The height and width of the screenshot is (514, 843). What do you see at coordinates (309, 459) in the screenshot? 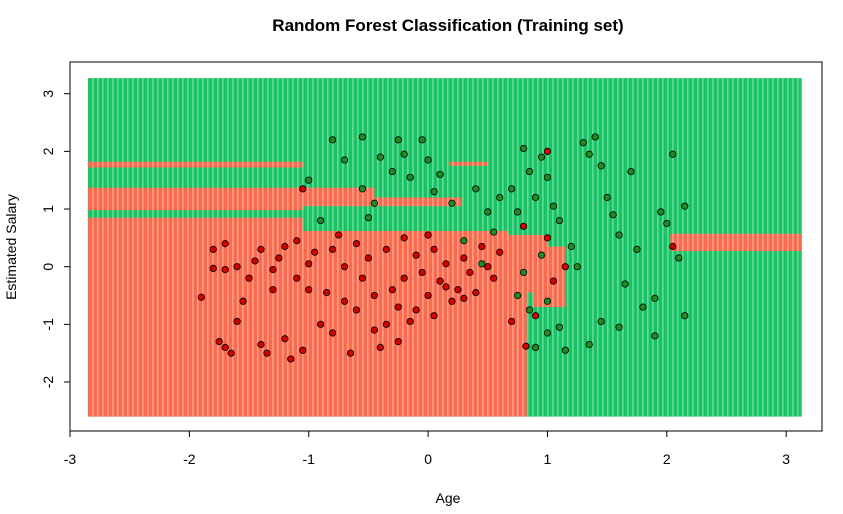
I see `x-tick-label: -1` at bounding box center [309, 459].